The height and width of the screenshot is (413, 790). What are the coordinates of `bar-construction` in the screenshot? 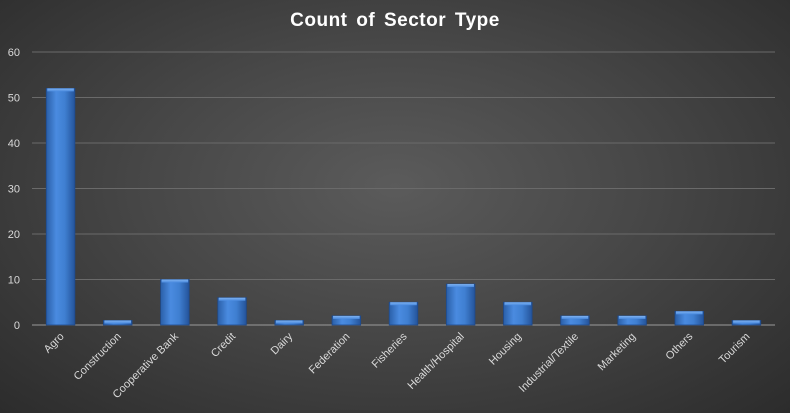 It's located at (118, 323).